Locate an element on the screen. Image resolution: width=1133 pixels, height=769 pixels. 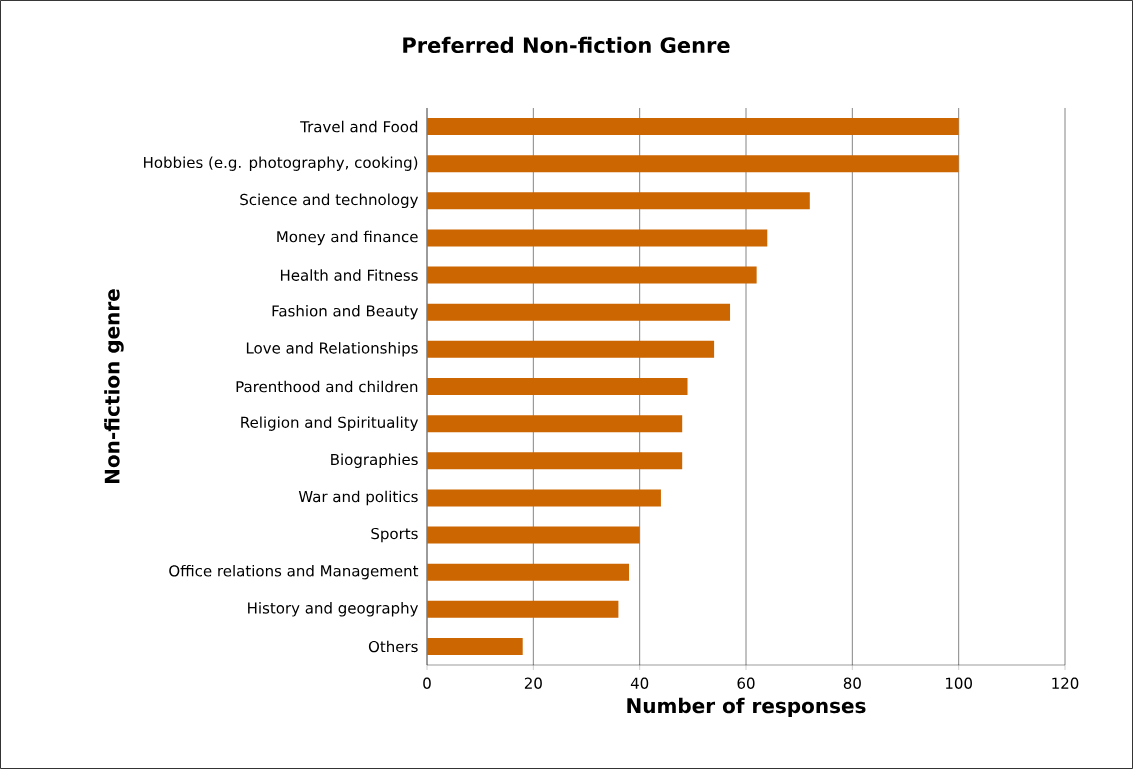
y-tick-label: Health and Fitness is located at coordinates (349, 275).